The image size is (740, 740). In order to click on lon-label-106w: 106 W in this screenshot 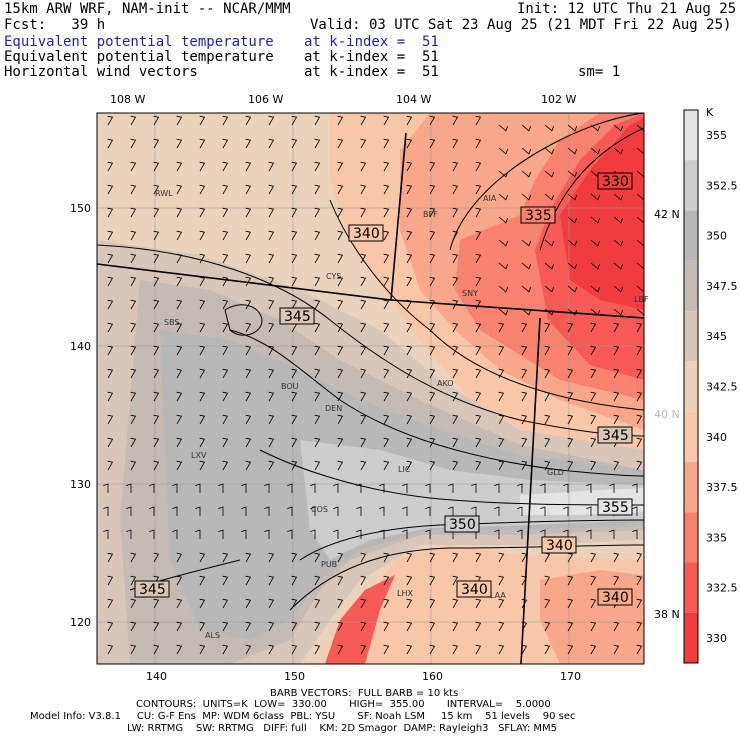, I will do `click(265, 99)`.